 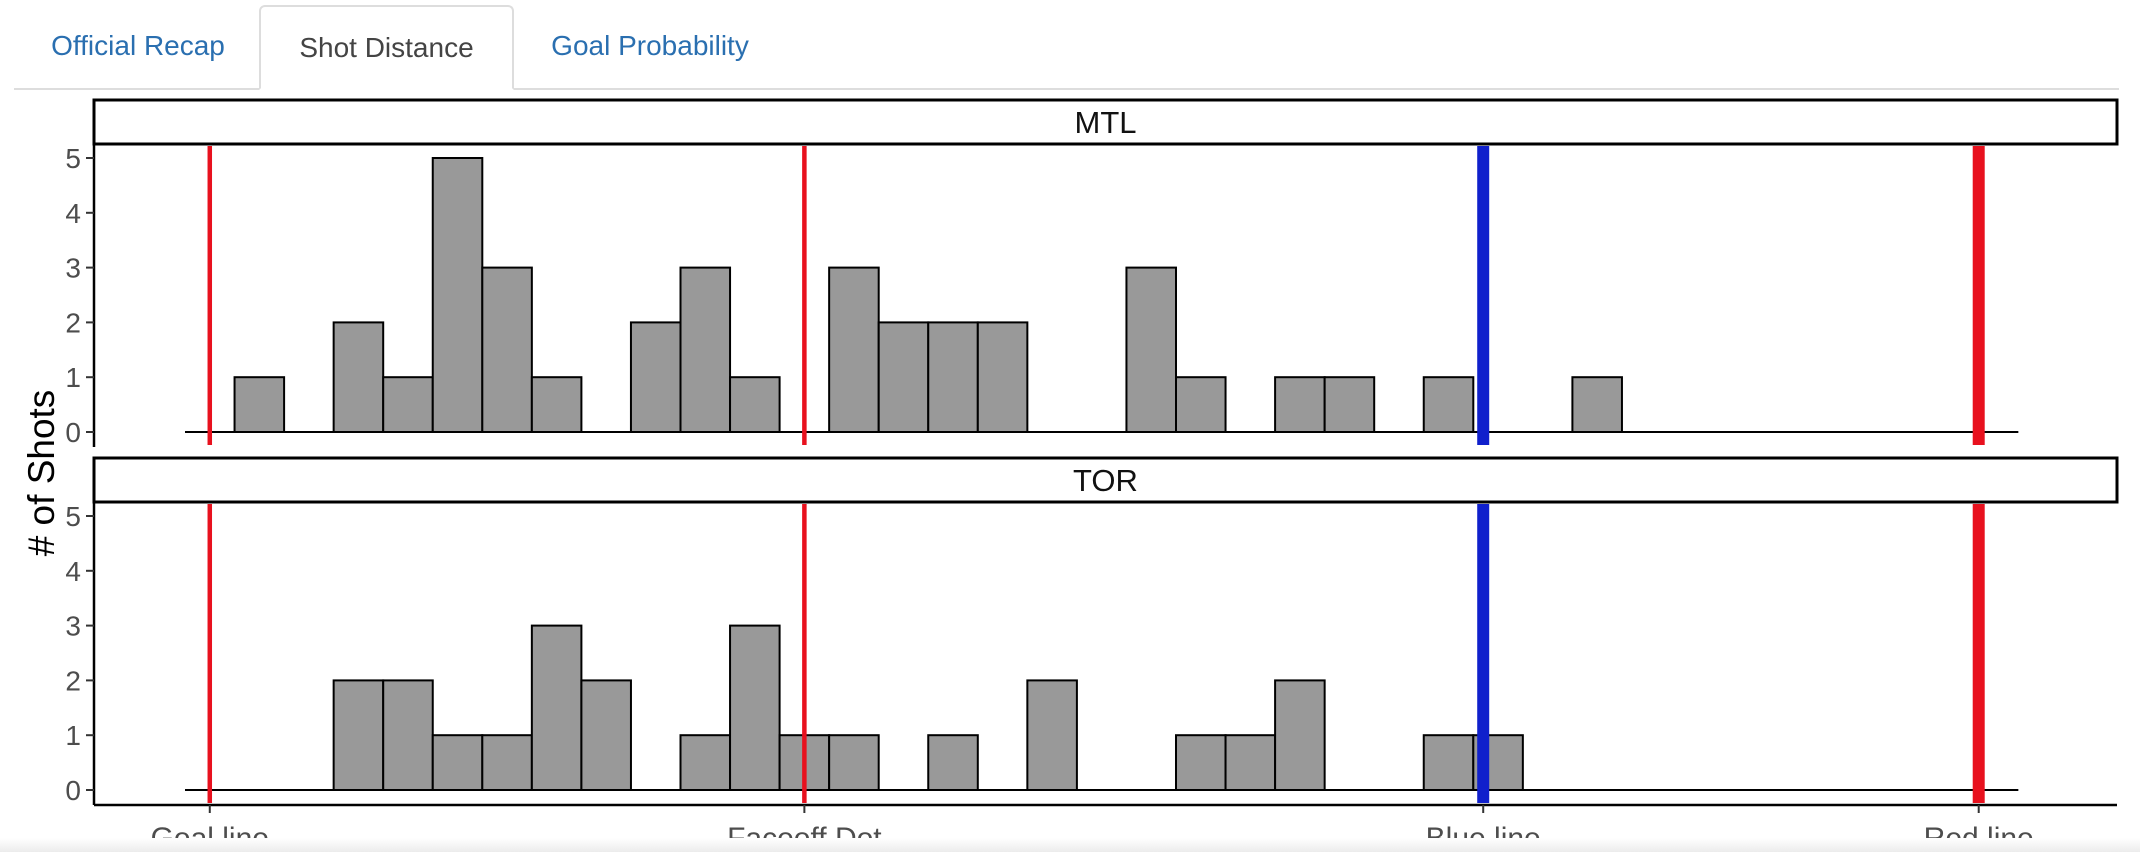 I want to click on facet-label: TOR, so click(x=1105, y=480).